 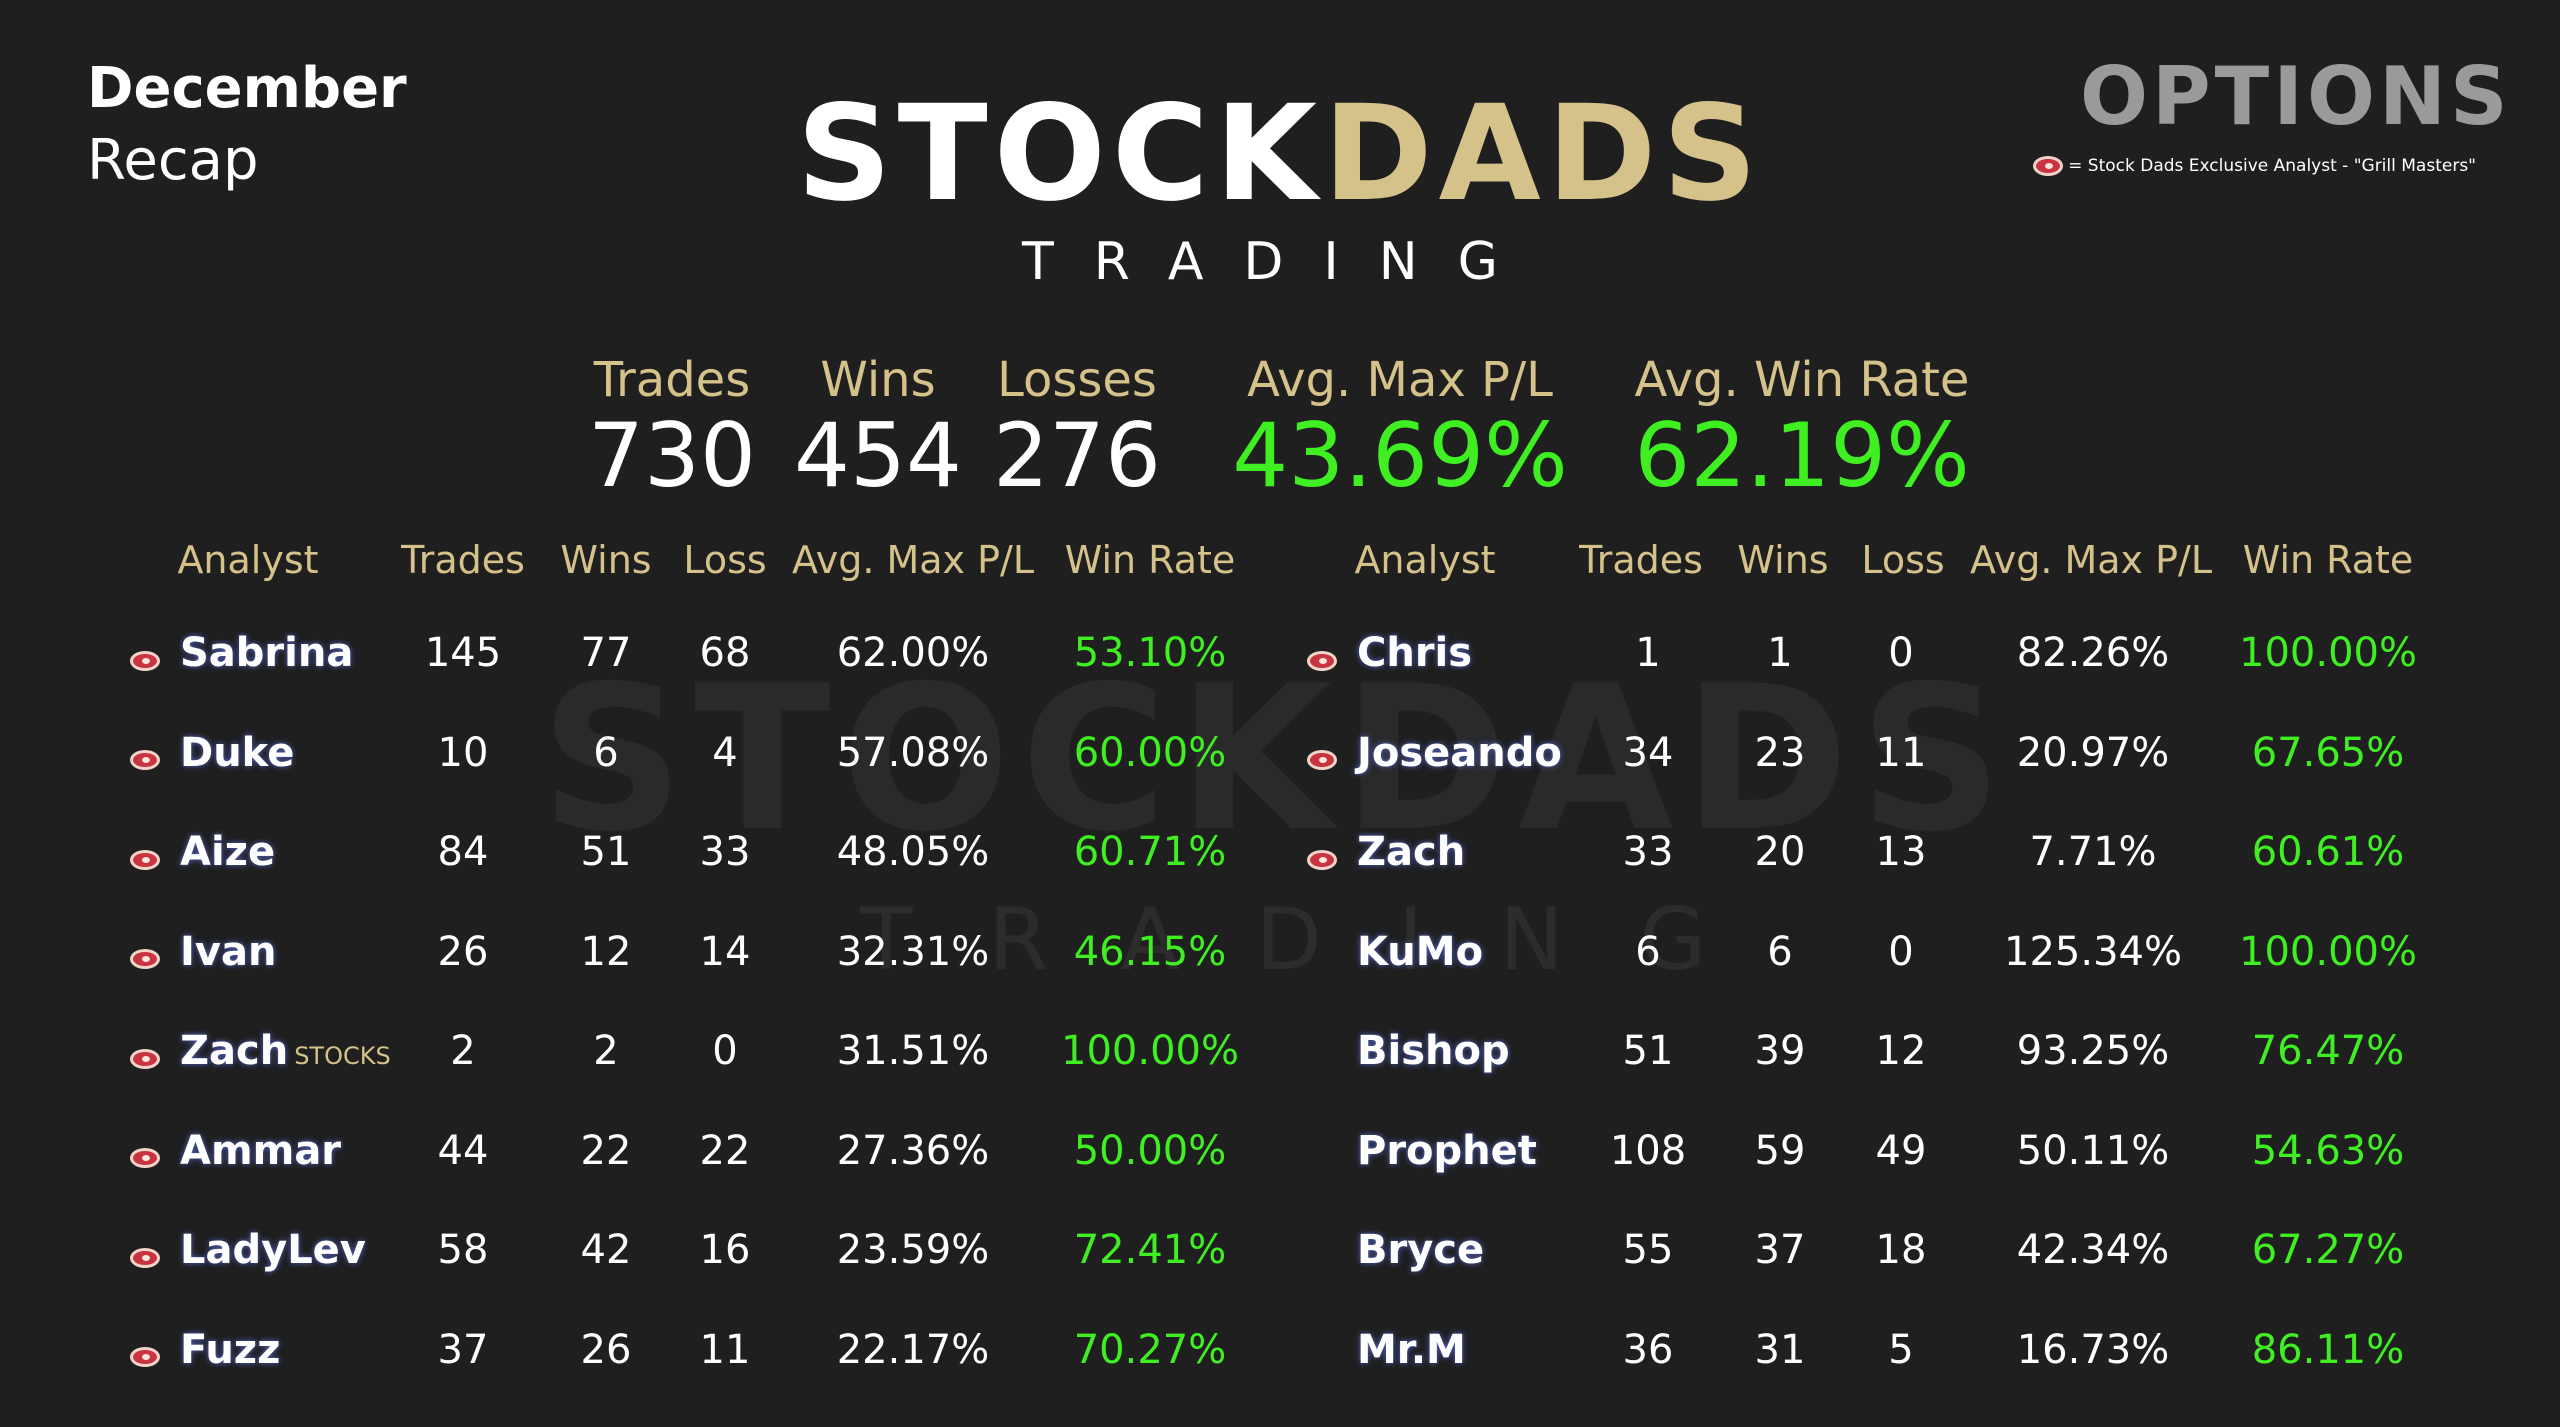 What do you see at coordinates (1901, 1051) in the screenshot?
I see `cell-loss: 12` at bounding box center [1901, 1051].